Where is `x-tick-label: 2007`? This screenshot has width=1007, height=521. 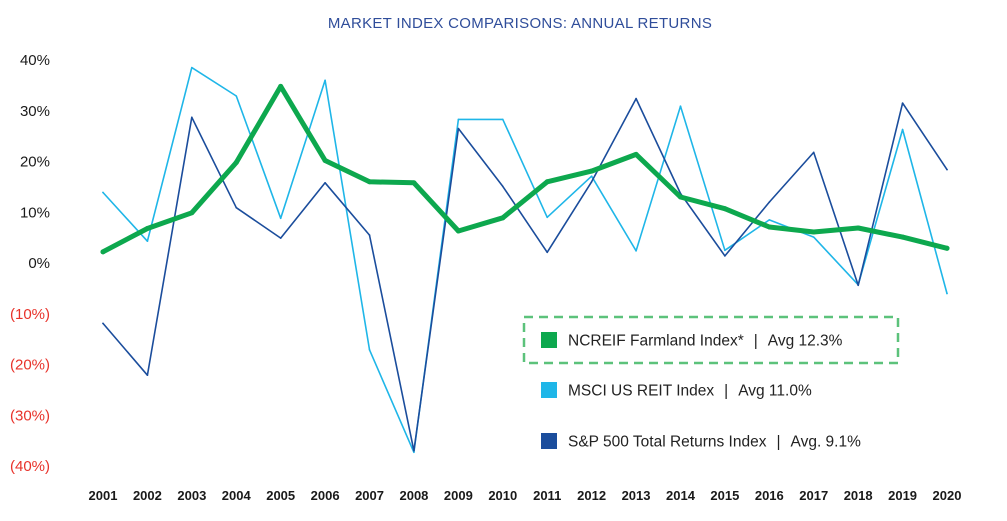
x-tick-label: 2007 is located at coordinates (369, 495).